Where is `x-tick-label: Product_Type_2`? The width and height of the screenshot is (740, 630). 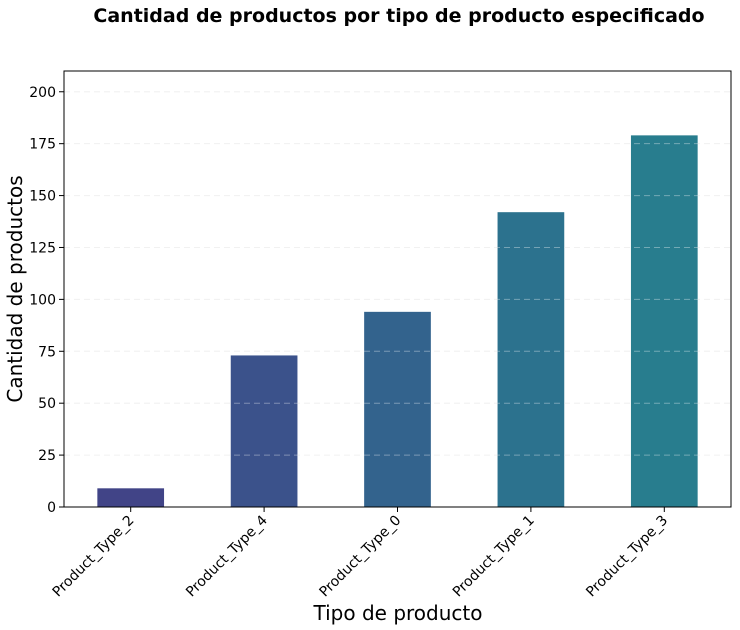
x-tick-label: Product_Type_2 is located at coordinates (94, 557).